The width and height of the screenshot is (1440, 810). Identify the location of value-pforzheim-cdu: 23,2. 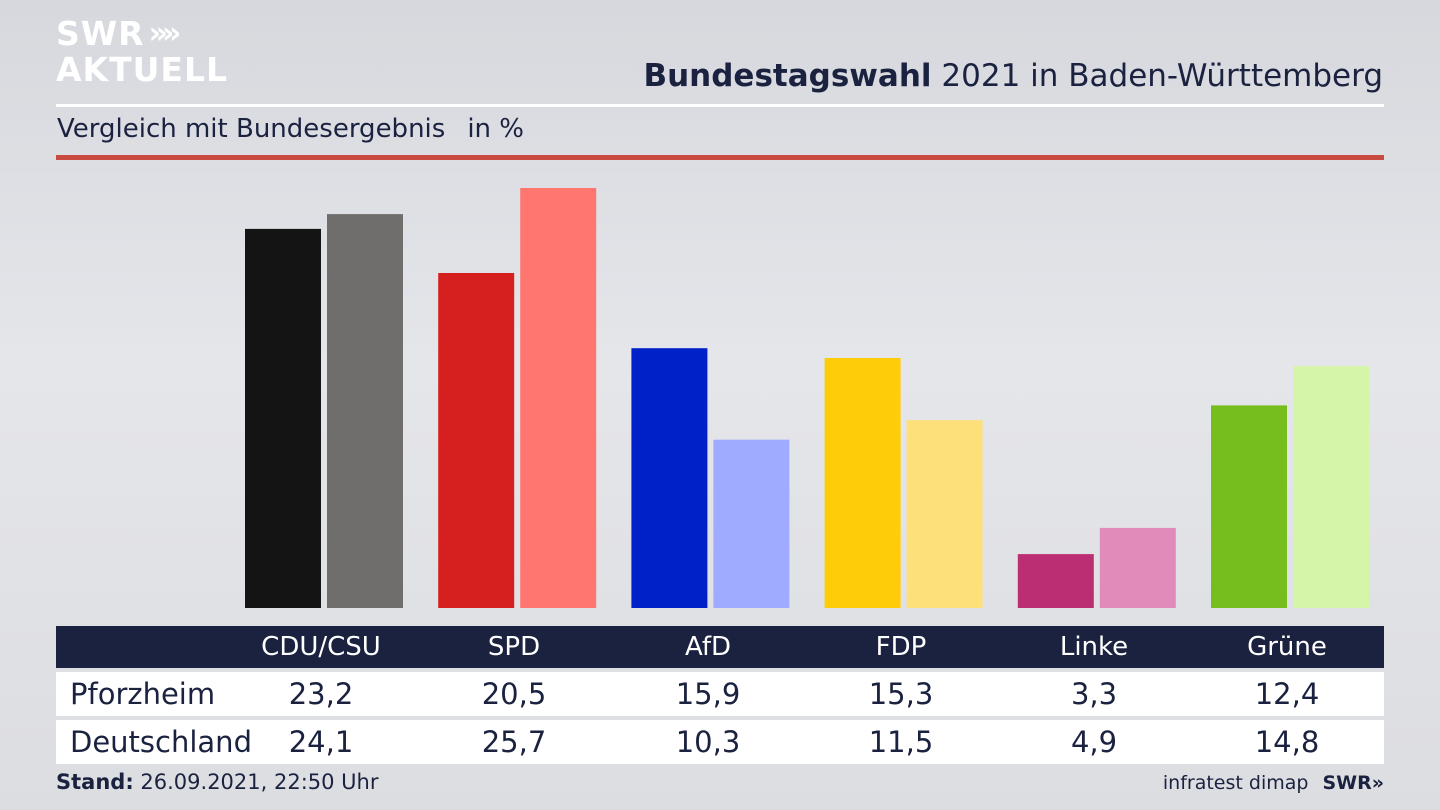
(321, 694).